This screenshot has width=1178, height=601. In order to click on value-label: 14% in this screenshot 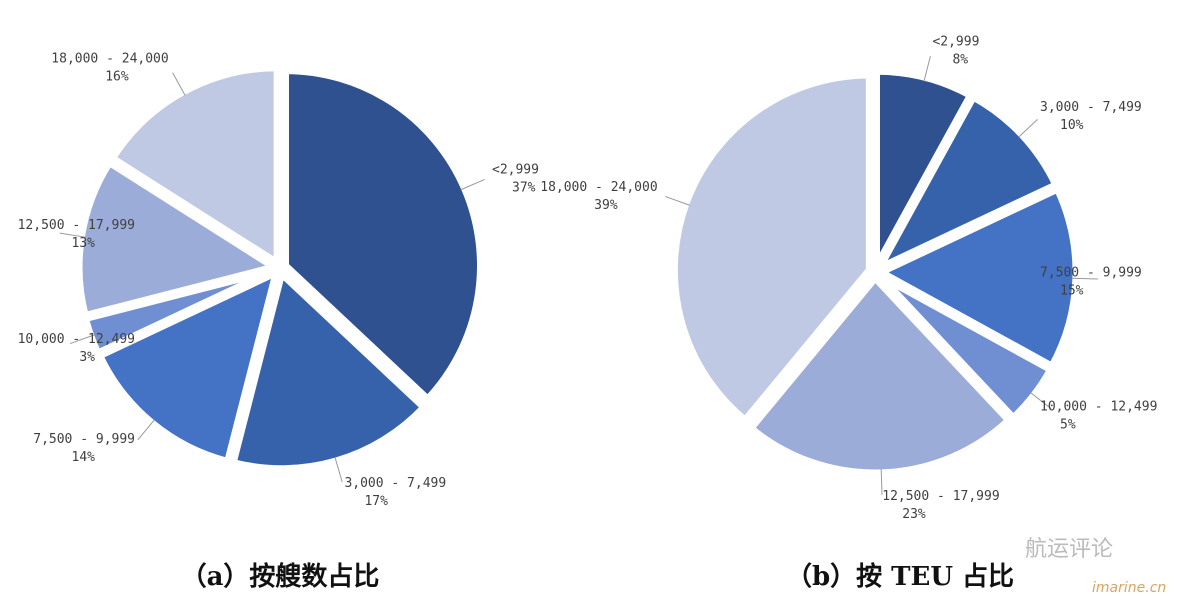, I will do `click(84, 457)`.